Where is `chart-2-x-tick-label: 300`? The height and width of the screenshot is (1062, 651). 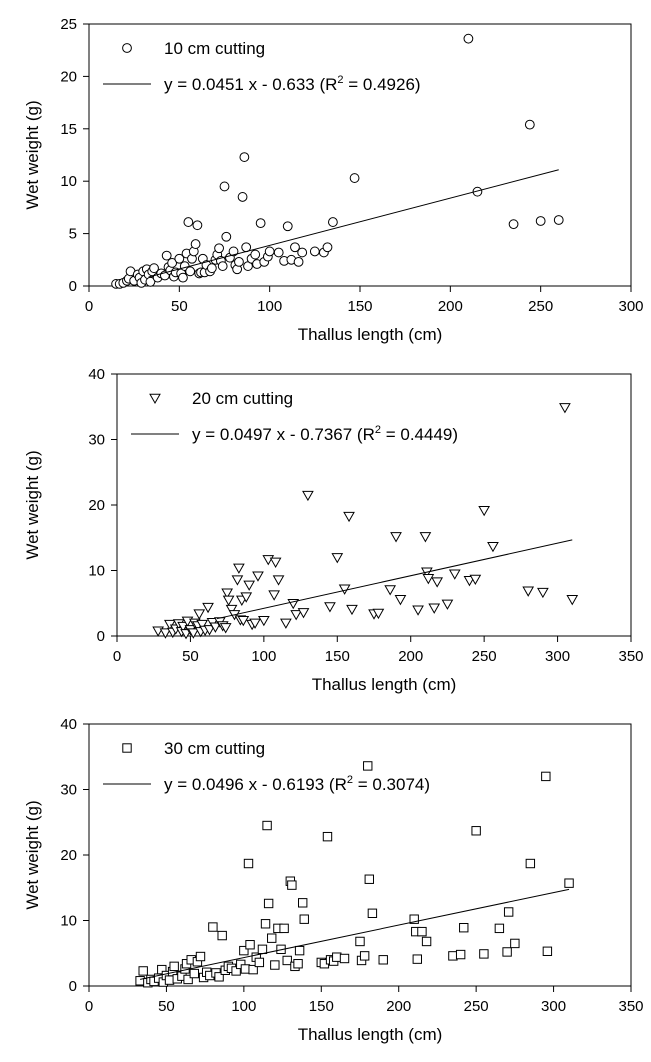 chart-2-x-tick-label: 300 is located at coordinates (557, 656).